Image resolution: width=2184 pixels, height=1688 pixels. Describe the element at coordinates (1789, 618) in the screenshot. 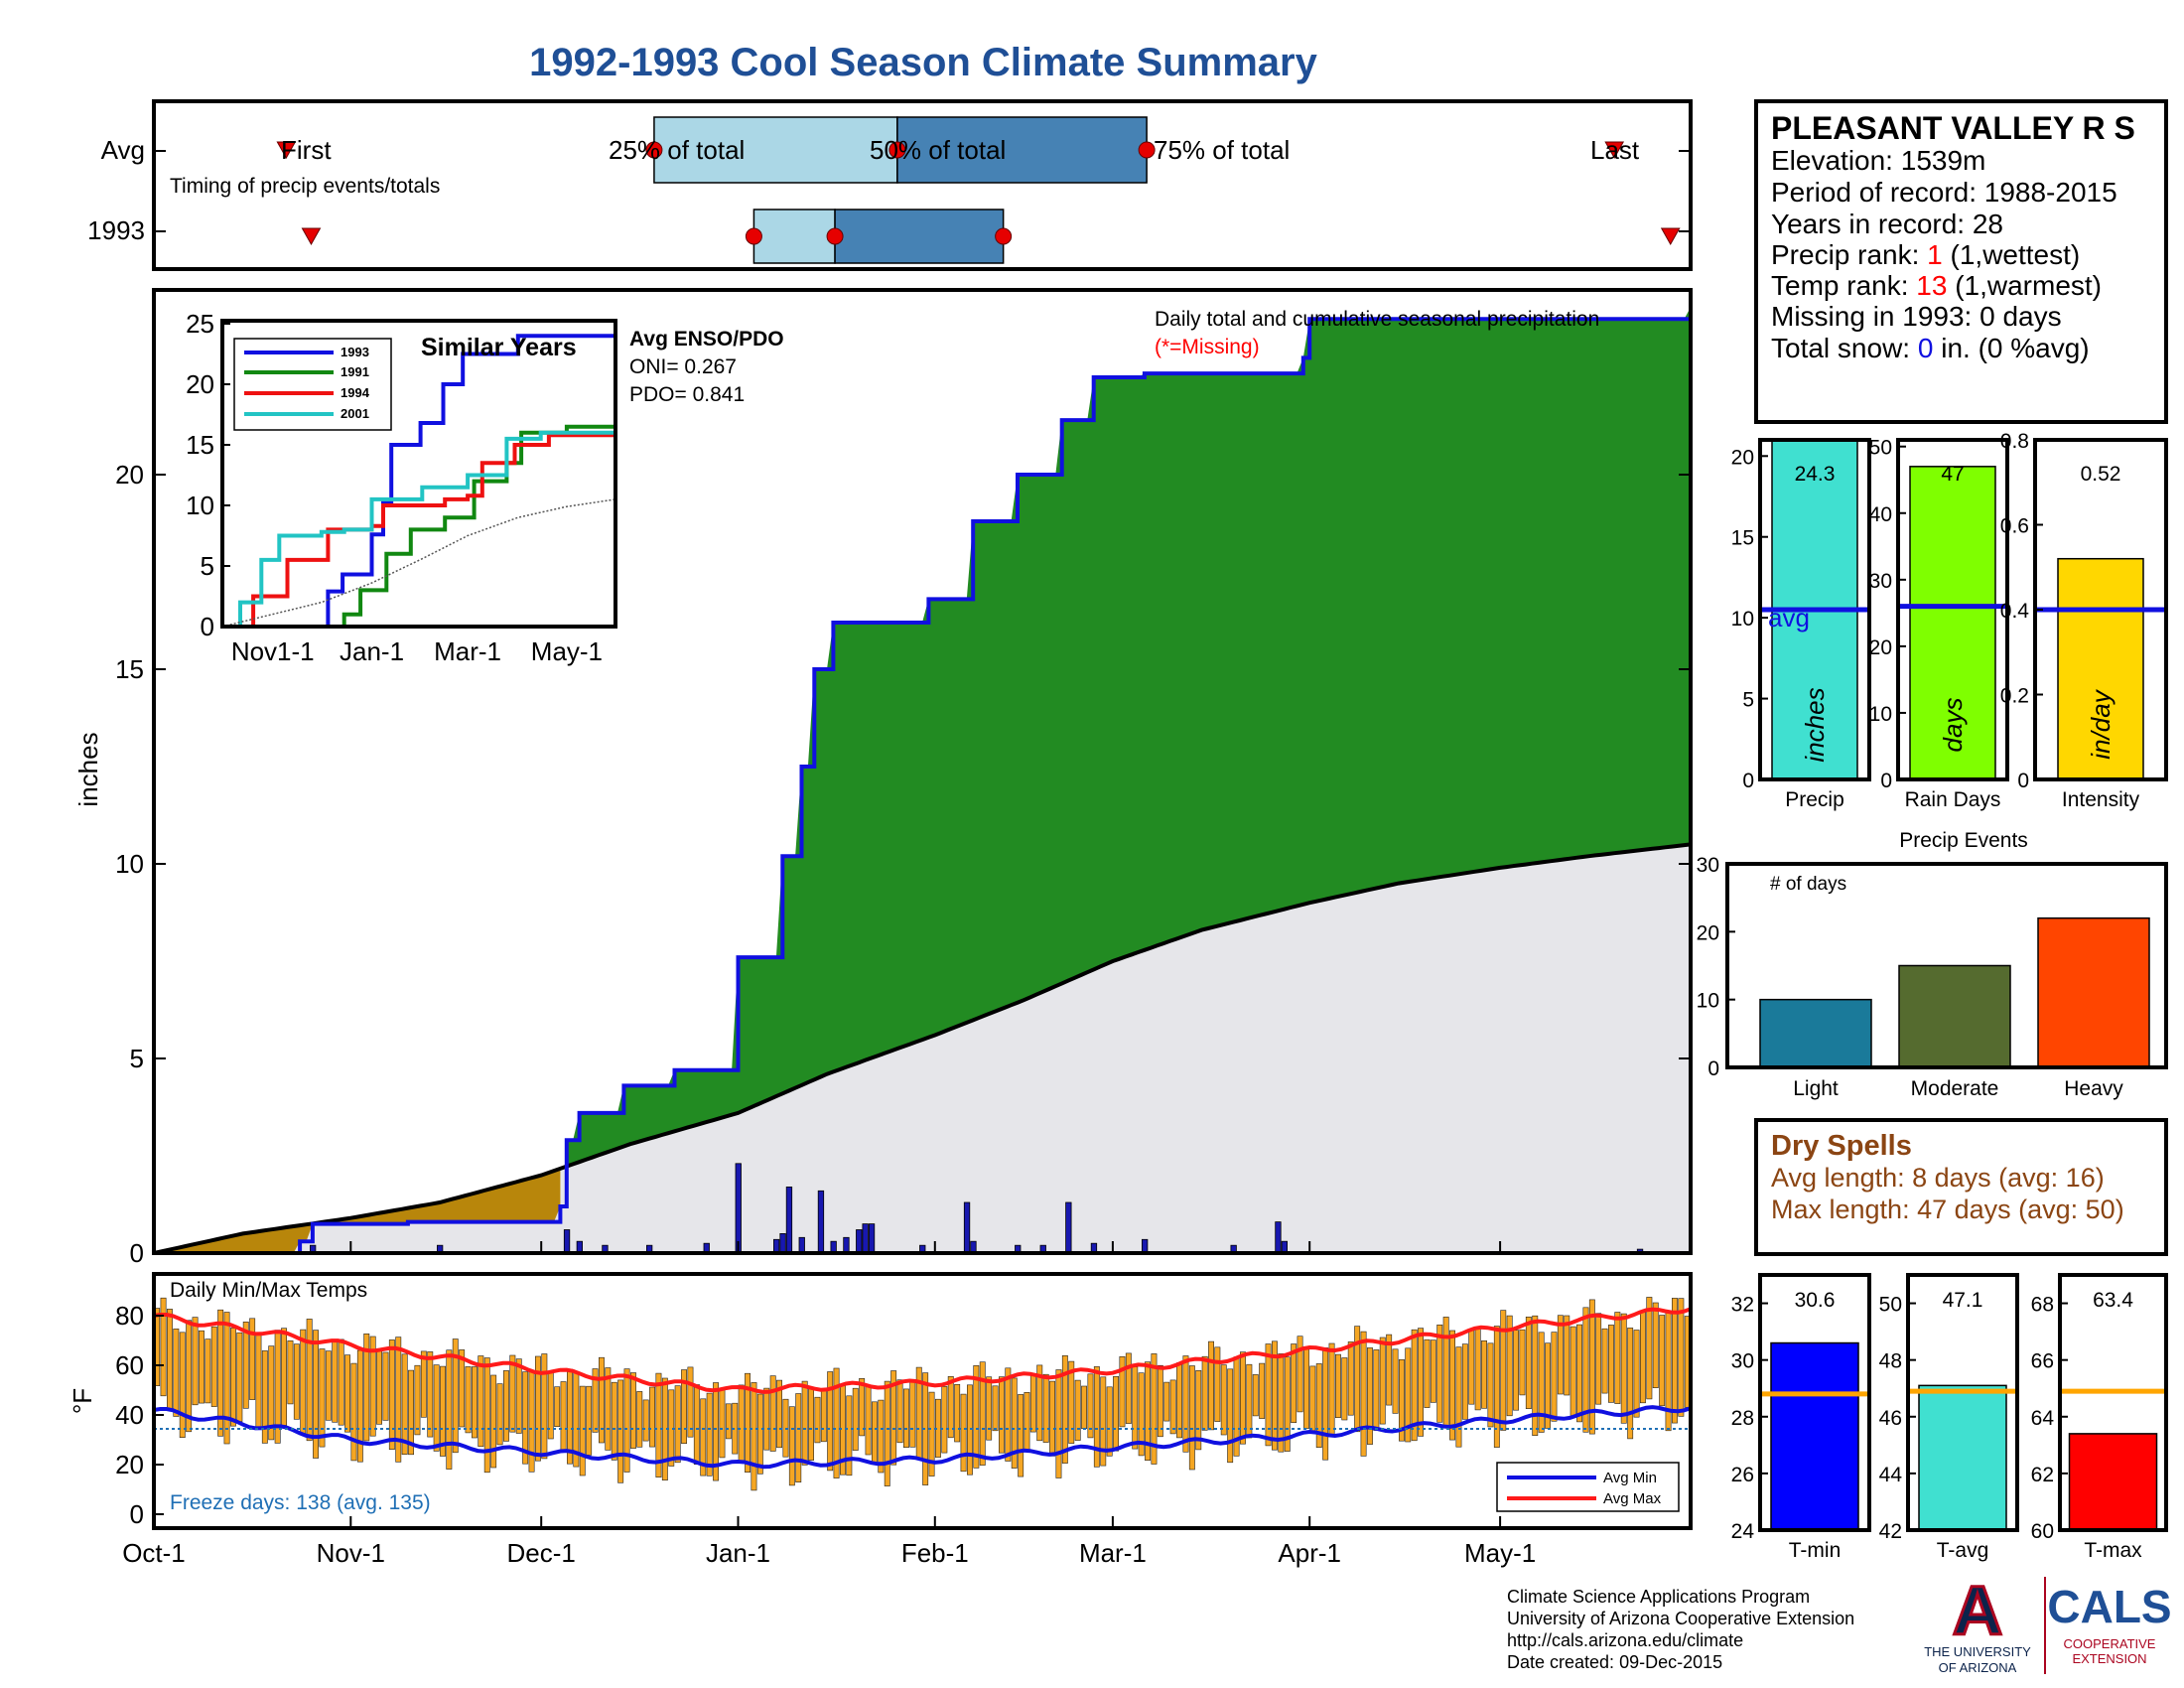

I see `avg-marker-label: avg` at that location.